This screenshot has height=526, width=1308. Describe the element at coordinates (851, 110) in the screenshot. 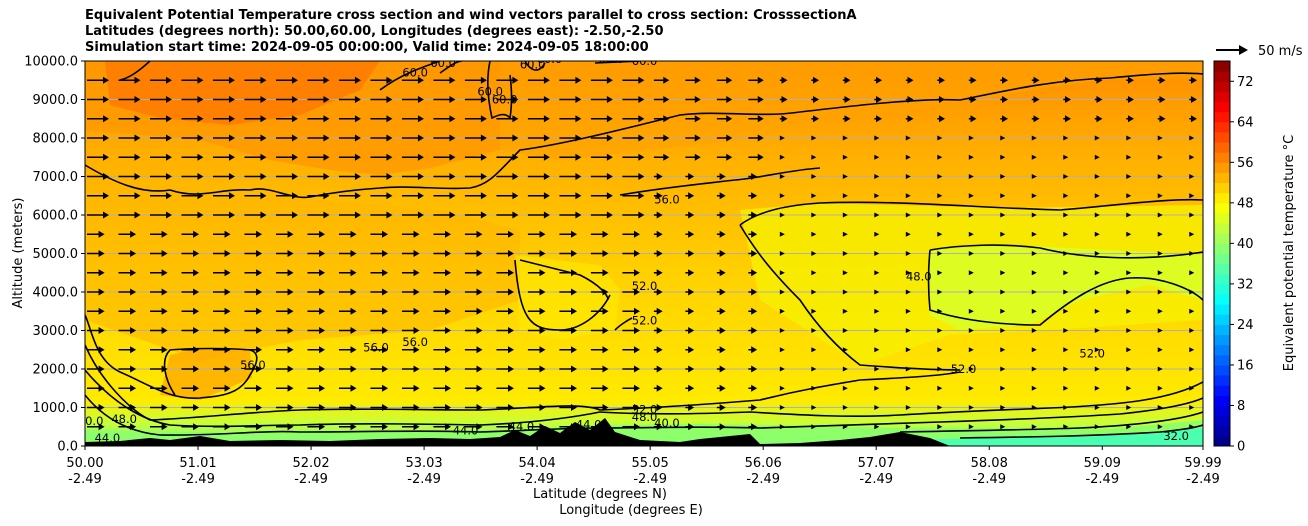

I see `upper-right-orange` at that location.